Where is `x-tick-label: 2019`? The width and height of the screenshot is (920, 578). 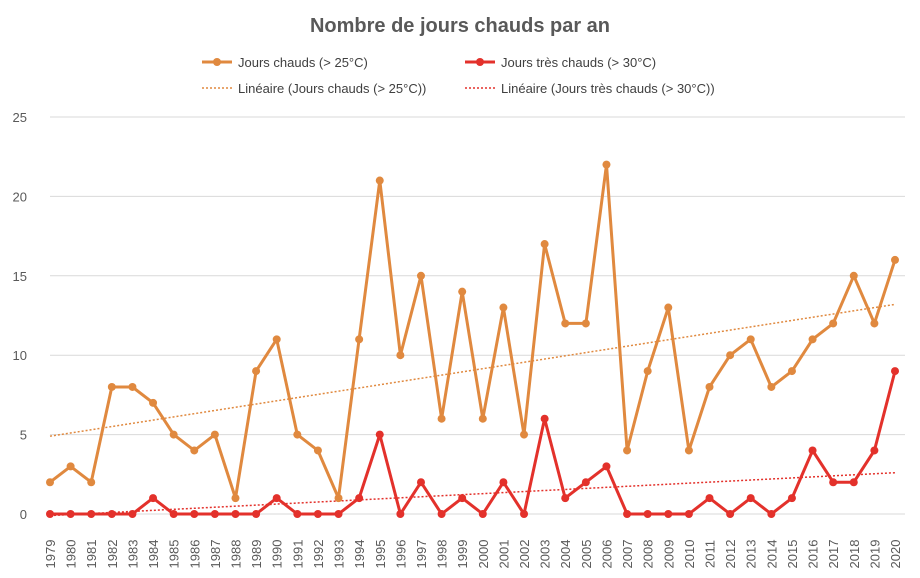 x-tick-label: 2019 is located at coordinates (874, 554).